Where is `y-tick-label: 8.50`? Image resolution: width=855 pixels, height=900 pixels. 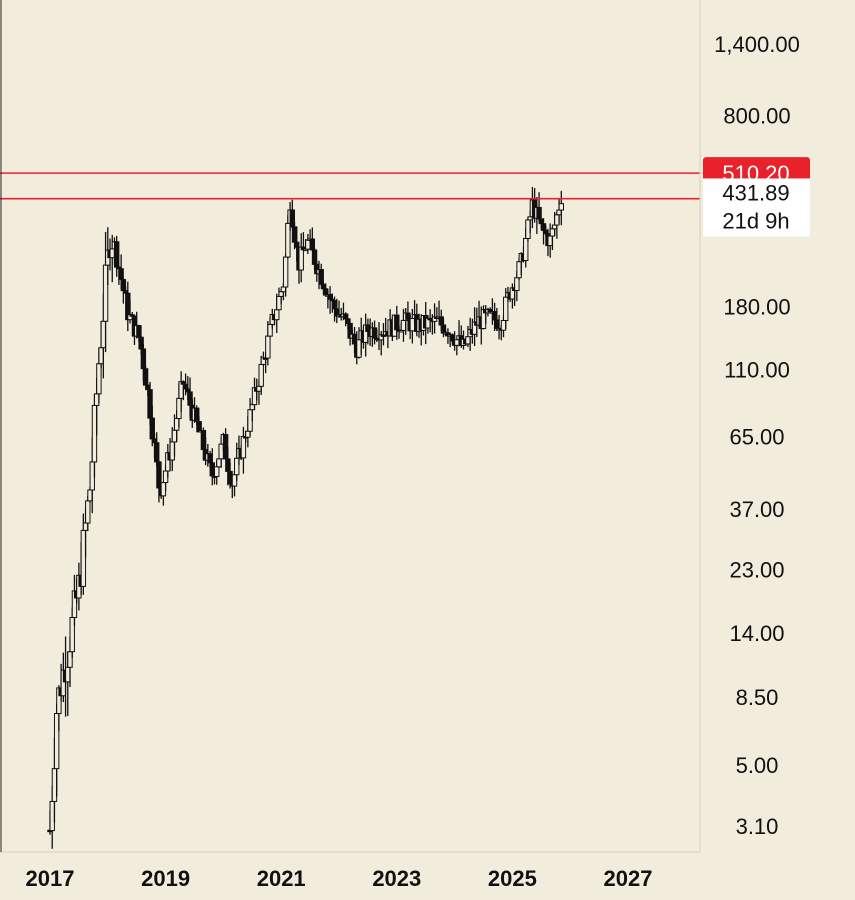 y-tick-label: 8.50 is located at coordinates (757, 697).